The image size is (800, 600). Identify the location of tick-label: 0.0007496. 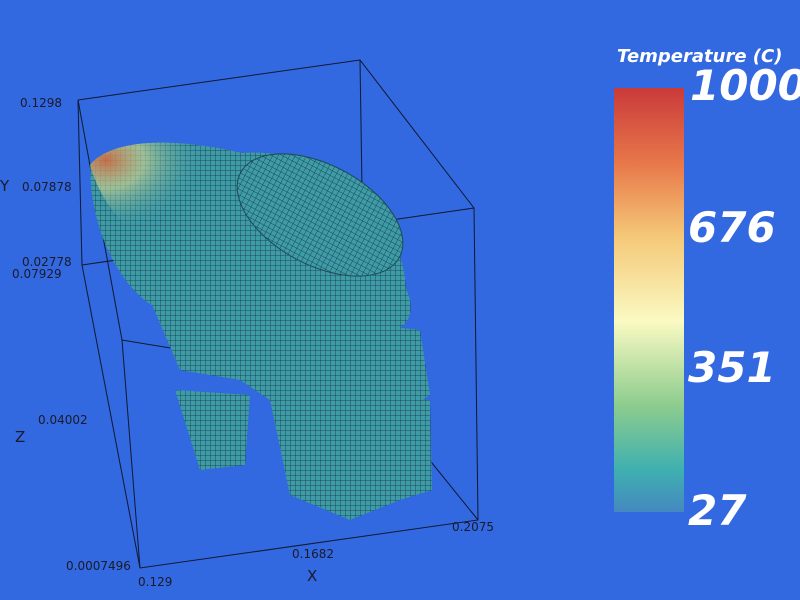
(98, 566).